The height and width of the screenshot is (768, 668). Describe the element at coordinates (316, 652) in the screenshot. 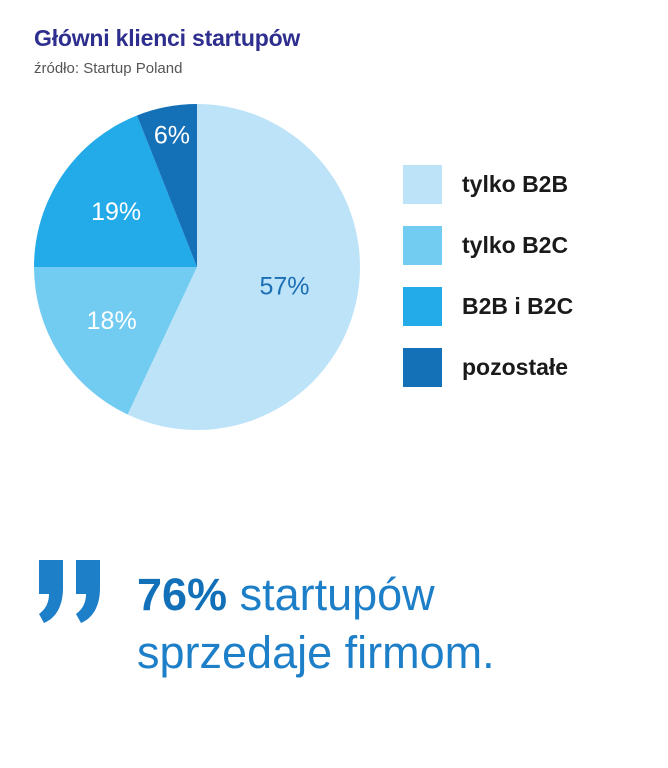

I see `quote-line-2: sprzedaje firmom.` at that location.